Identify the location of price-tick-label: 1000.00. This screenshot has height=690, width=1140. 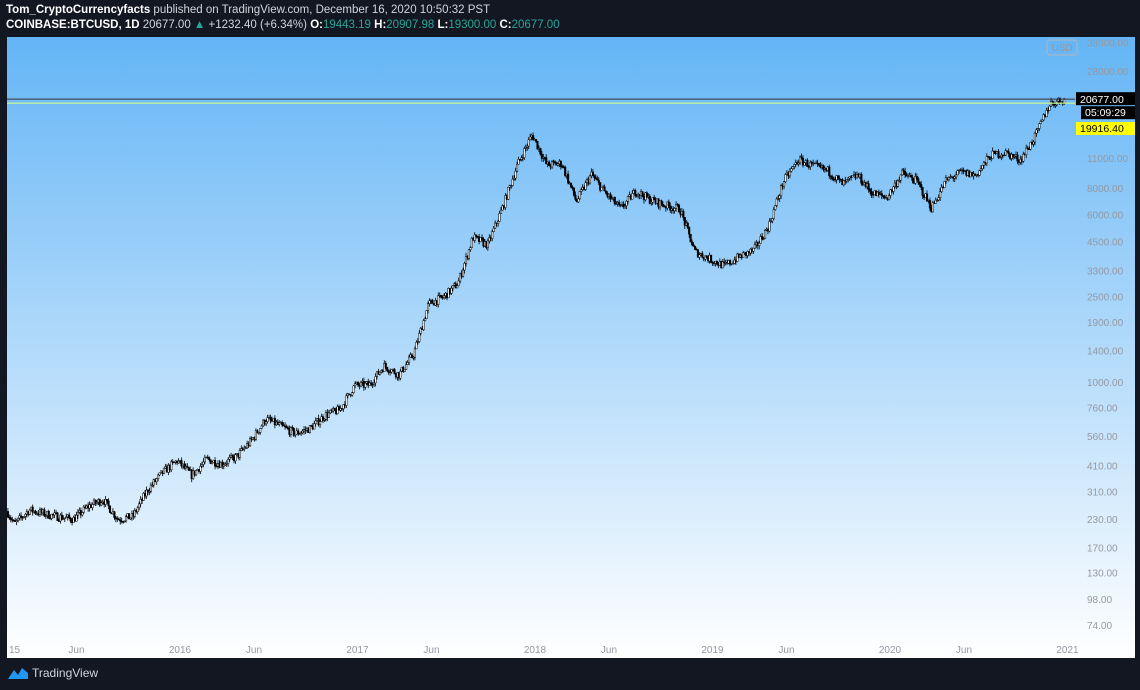
(1105, 383).